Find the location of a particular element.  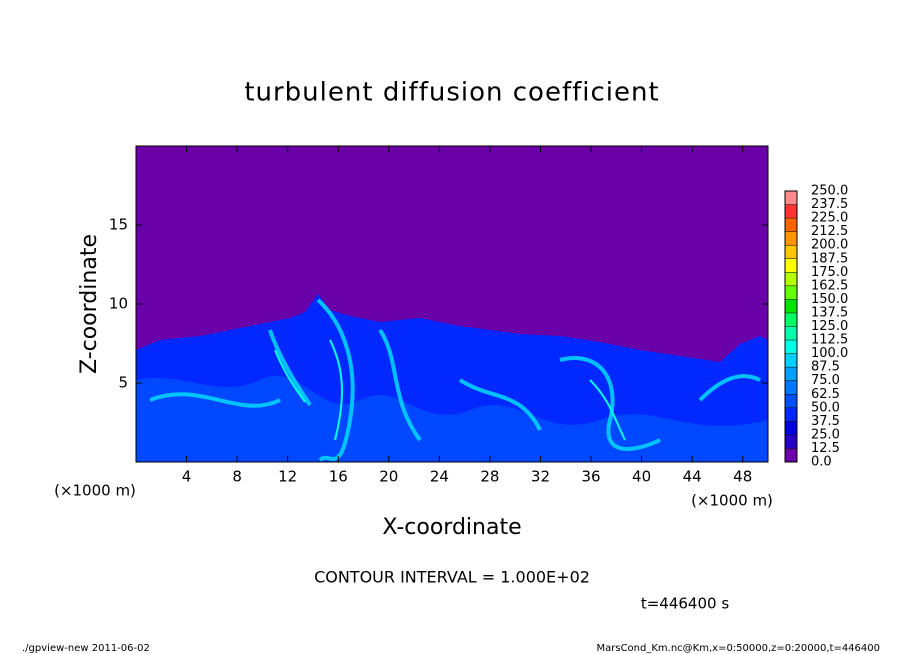

x-tick-label: 16 is located at coordinates (338, 477).